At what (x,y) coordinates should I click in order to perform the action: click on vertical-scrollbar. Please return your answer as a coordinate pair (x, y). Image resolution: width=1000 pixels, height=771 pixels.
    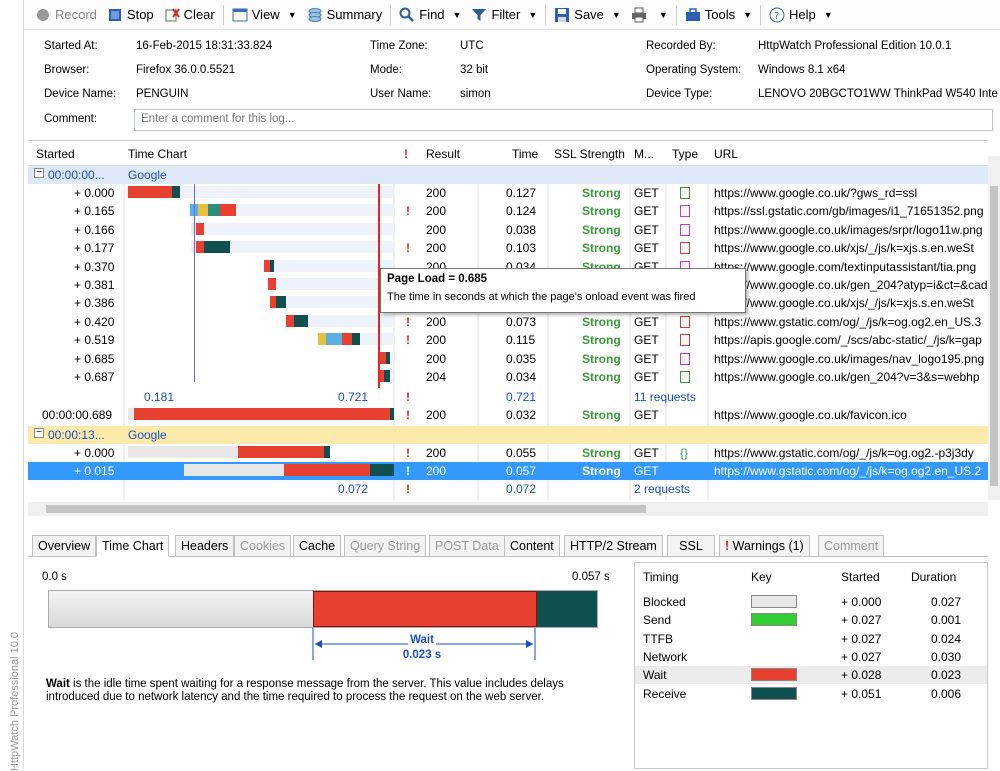
    Looking at the image, I should click on (994, 328).